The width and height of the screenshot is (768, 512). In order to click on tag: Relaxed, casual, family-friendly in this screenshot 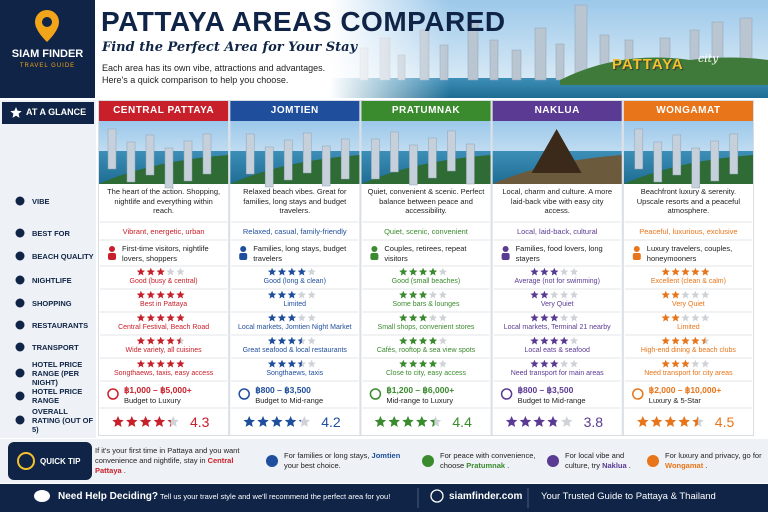, I will do `click(294, 231)`.